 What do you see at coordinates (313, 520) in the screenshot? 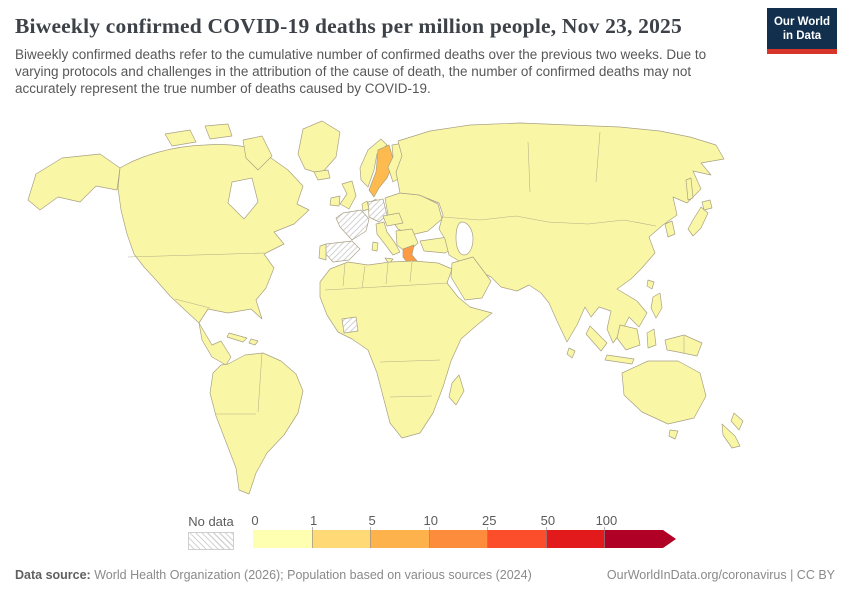
I see `legend-tick-label: 1` at bounding box center [313, 520].